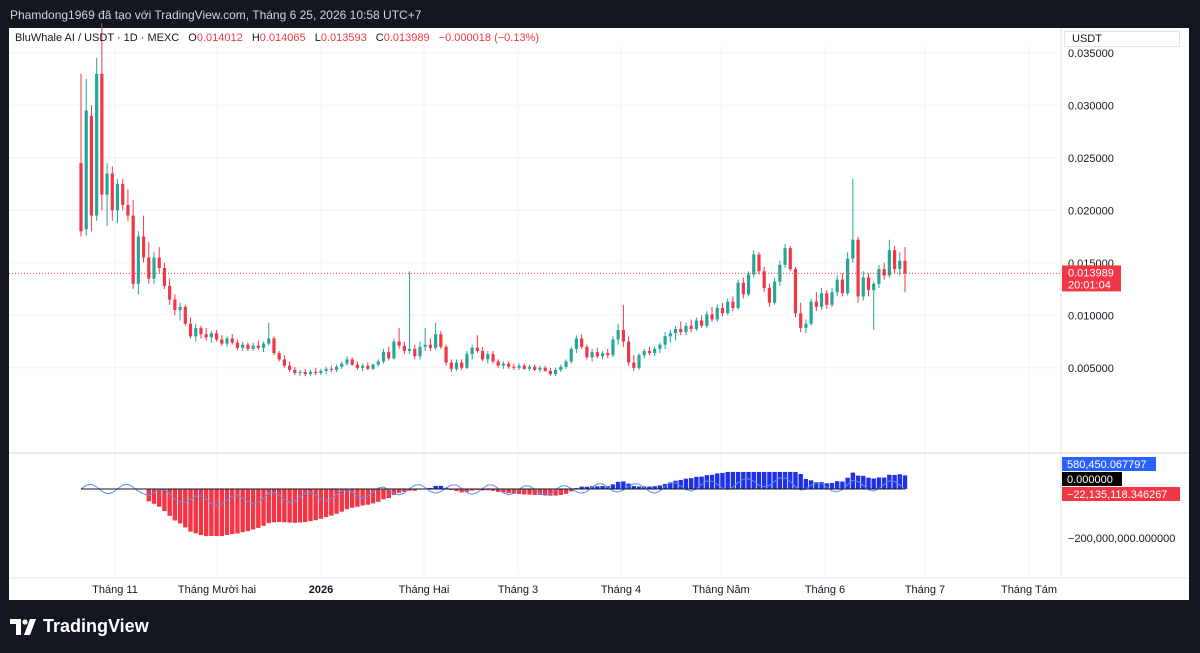  Describe the element at coordinates (1122, 39) in the screenshot. I see `currency-unit-button: USDT` at that location.